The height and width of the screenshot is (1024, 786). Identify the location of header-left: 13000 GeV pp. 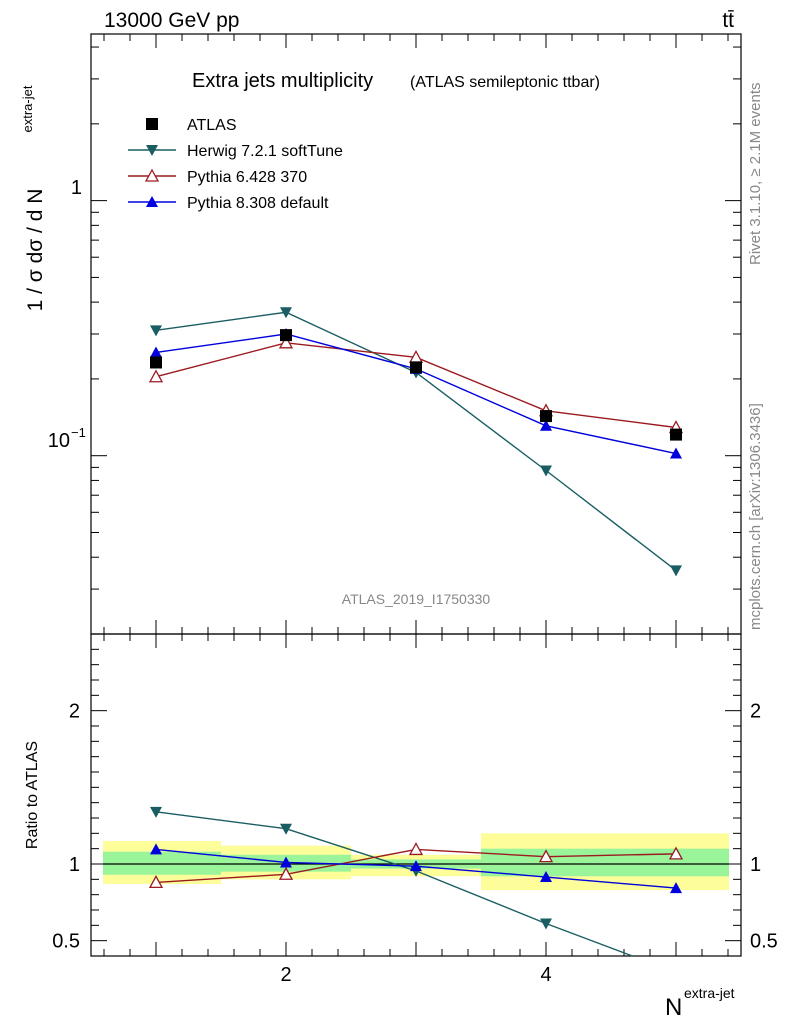
(171, 20).